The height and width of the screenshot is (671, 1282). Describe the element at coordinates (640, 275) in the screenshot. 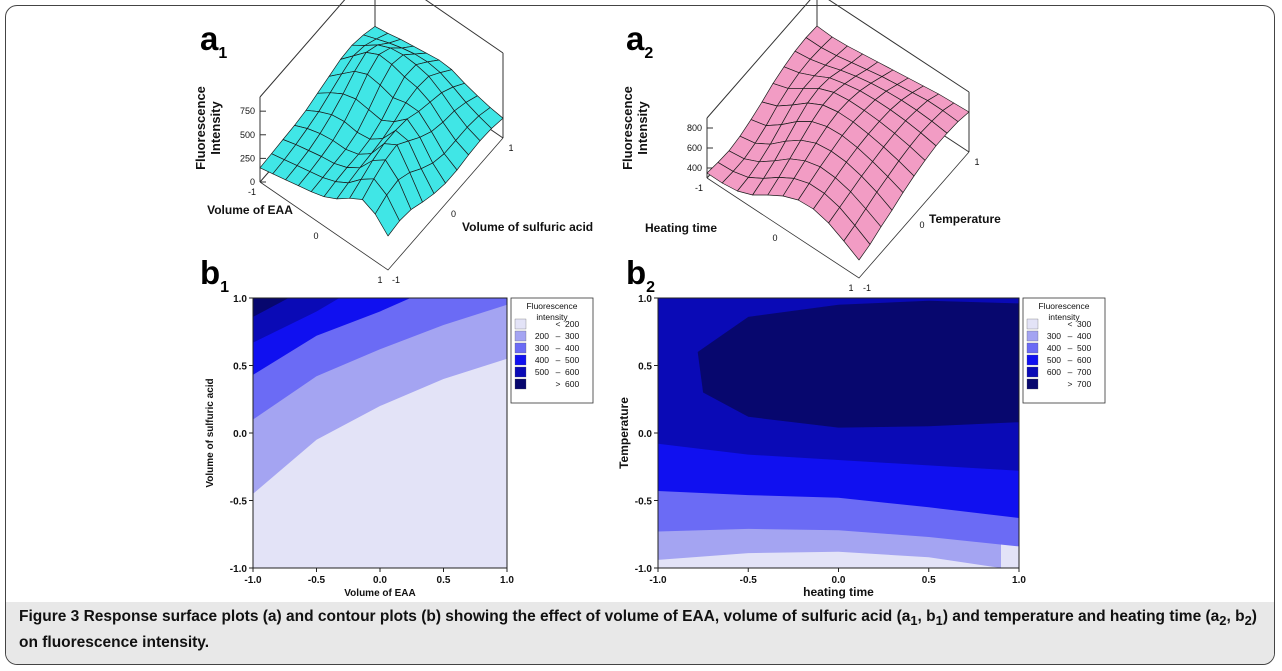

I see `panel-label-b2: b2` at that location.